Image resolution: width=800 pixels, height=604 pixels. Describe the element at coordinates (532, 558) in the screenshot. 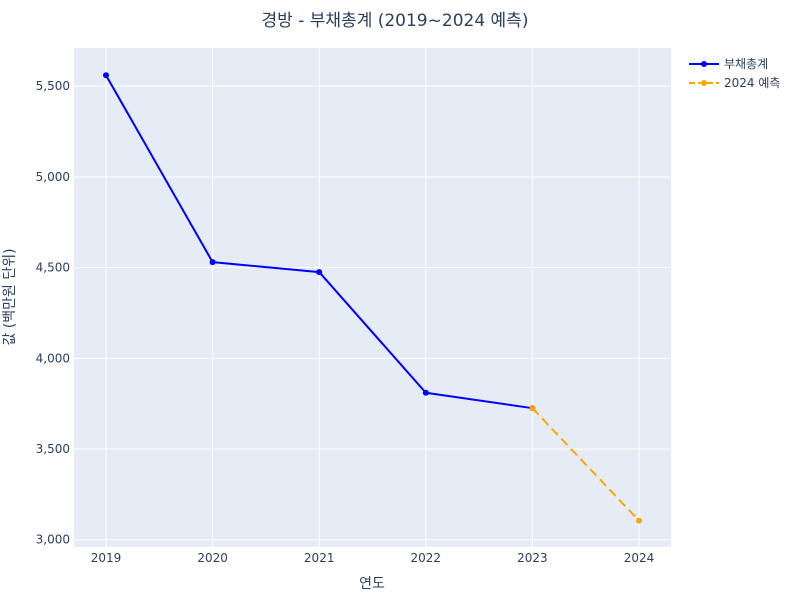

I see `x-tick-label: 2023` at that location.